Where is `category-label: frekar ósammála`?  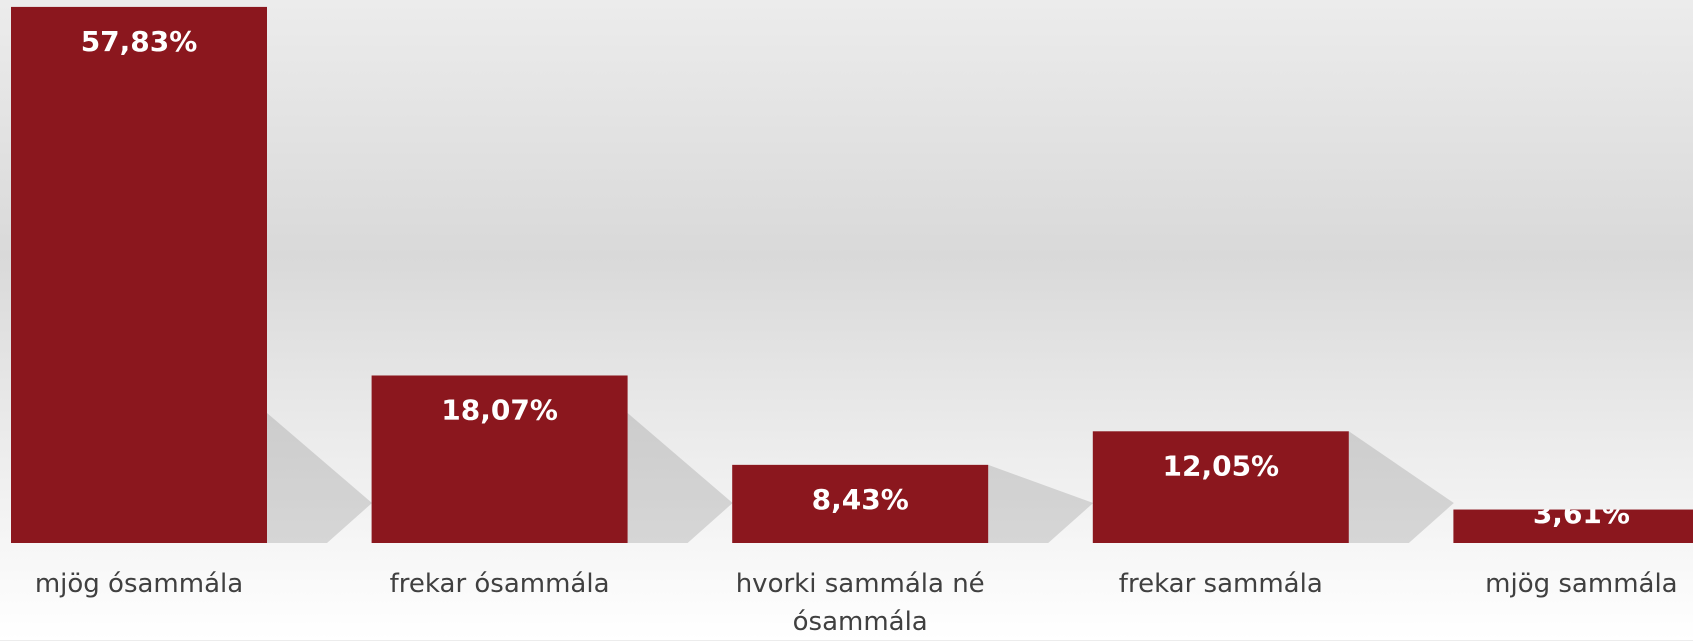 category-label: frekar ósammála is located at coordinates (499, 584).